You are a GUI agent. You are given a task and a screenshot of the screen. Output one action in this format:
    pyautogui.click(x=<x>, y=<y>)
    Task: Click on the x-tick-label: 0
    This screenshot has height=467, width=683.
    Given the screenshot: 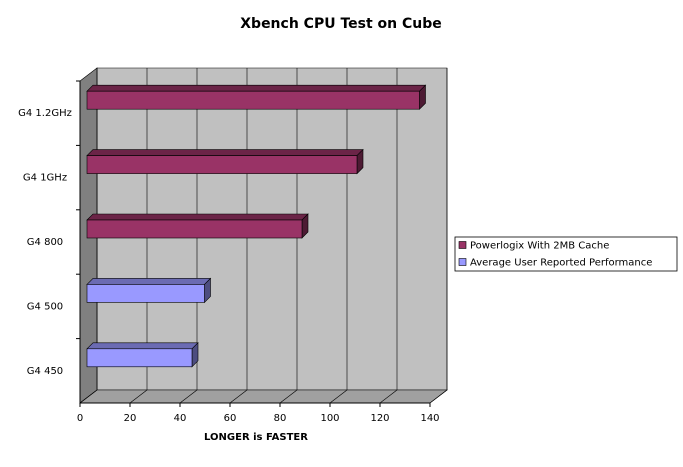 What is the action you would take?
    pyautogui.click(x=80, y=418)
    